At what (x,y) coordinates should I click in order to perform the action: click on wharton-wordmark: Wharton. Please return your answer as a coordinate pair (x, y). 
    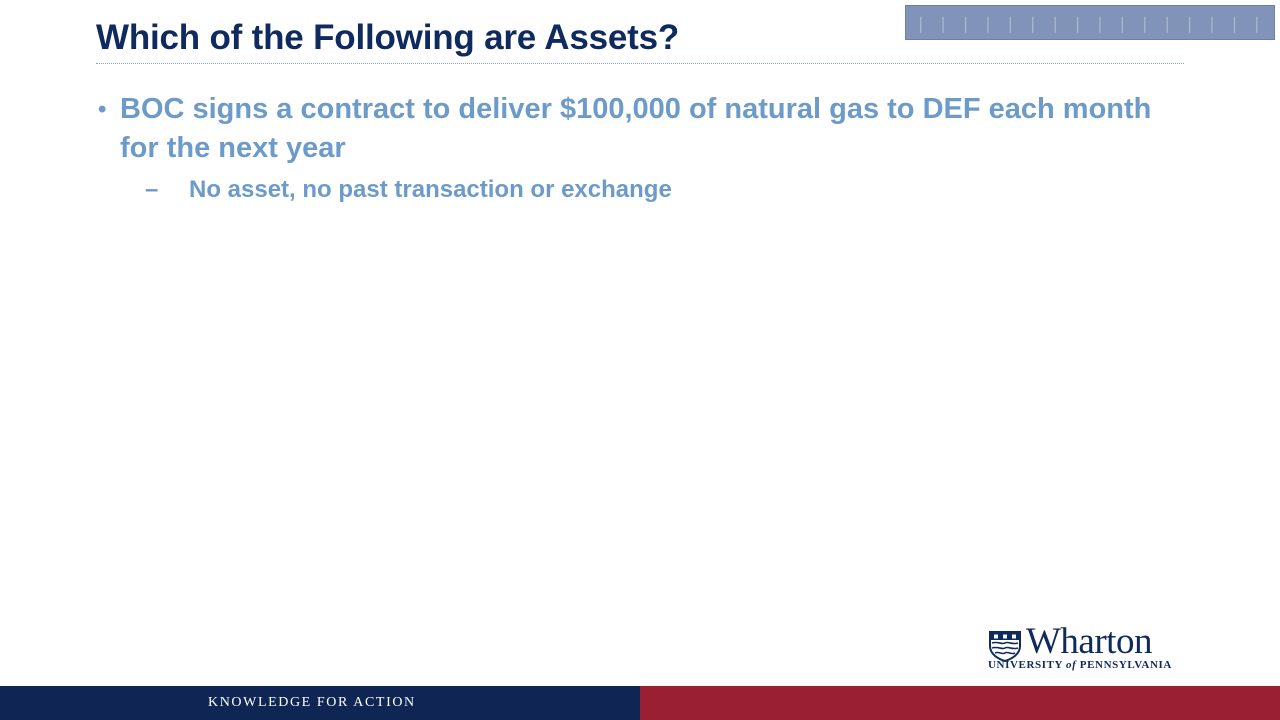
    Looking at the image, I should click on (1089, 641).